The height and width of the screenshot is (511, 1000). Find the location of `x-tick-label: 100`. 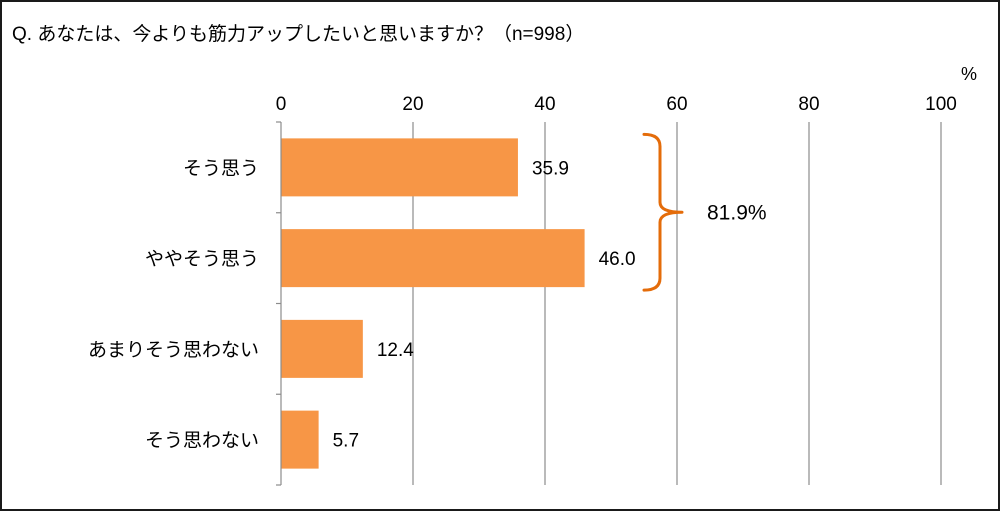

x-tick-label: 100 is located at coordinates (941, 104).